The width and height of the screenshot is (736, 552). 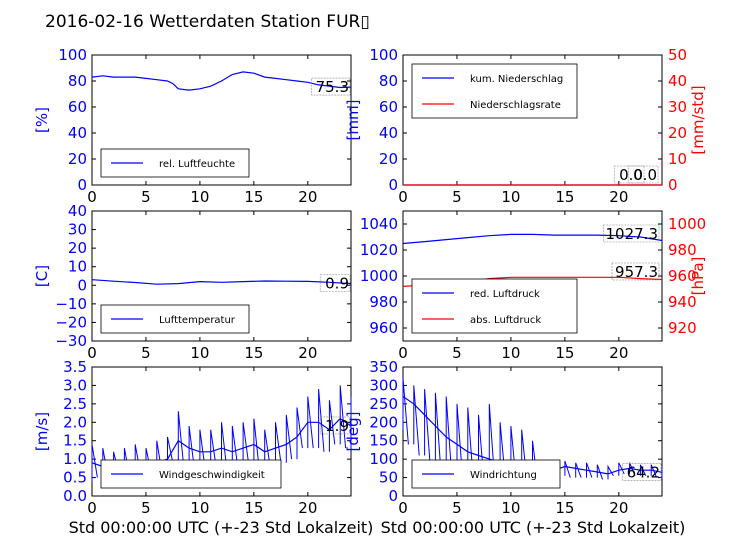 What do you see at coordinates (77, 267) in the screenshot?
I see `y-tick-label: 10` at bounding box center [77, 267].